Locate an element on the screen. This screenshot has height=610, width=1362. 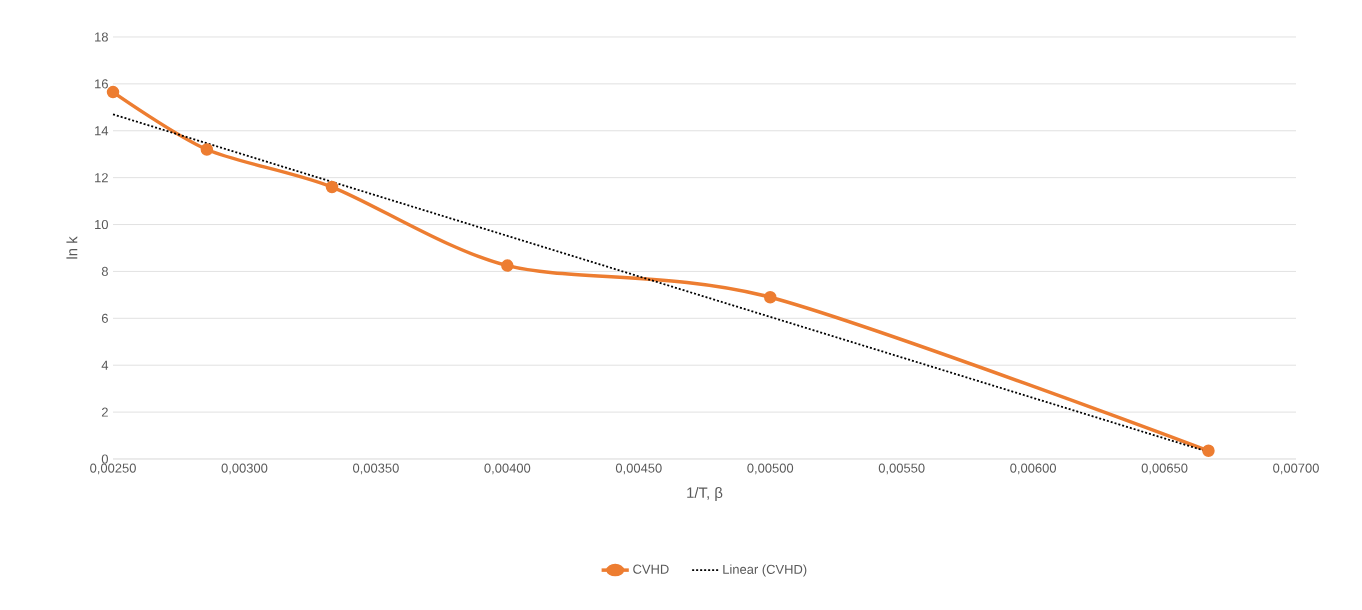
legend-label: Linear (CVHD) is located at coordinates (765, 570).